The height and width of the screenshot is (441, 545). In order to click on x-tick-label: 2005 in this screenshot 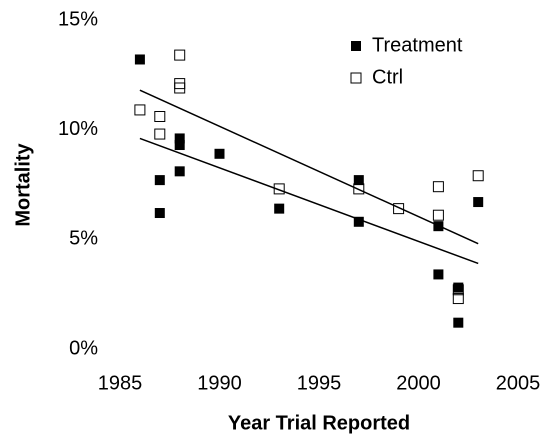, I will do `click(518, 383)`.